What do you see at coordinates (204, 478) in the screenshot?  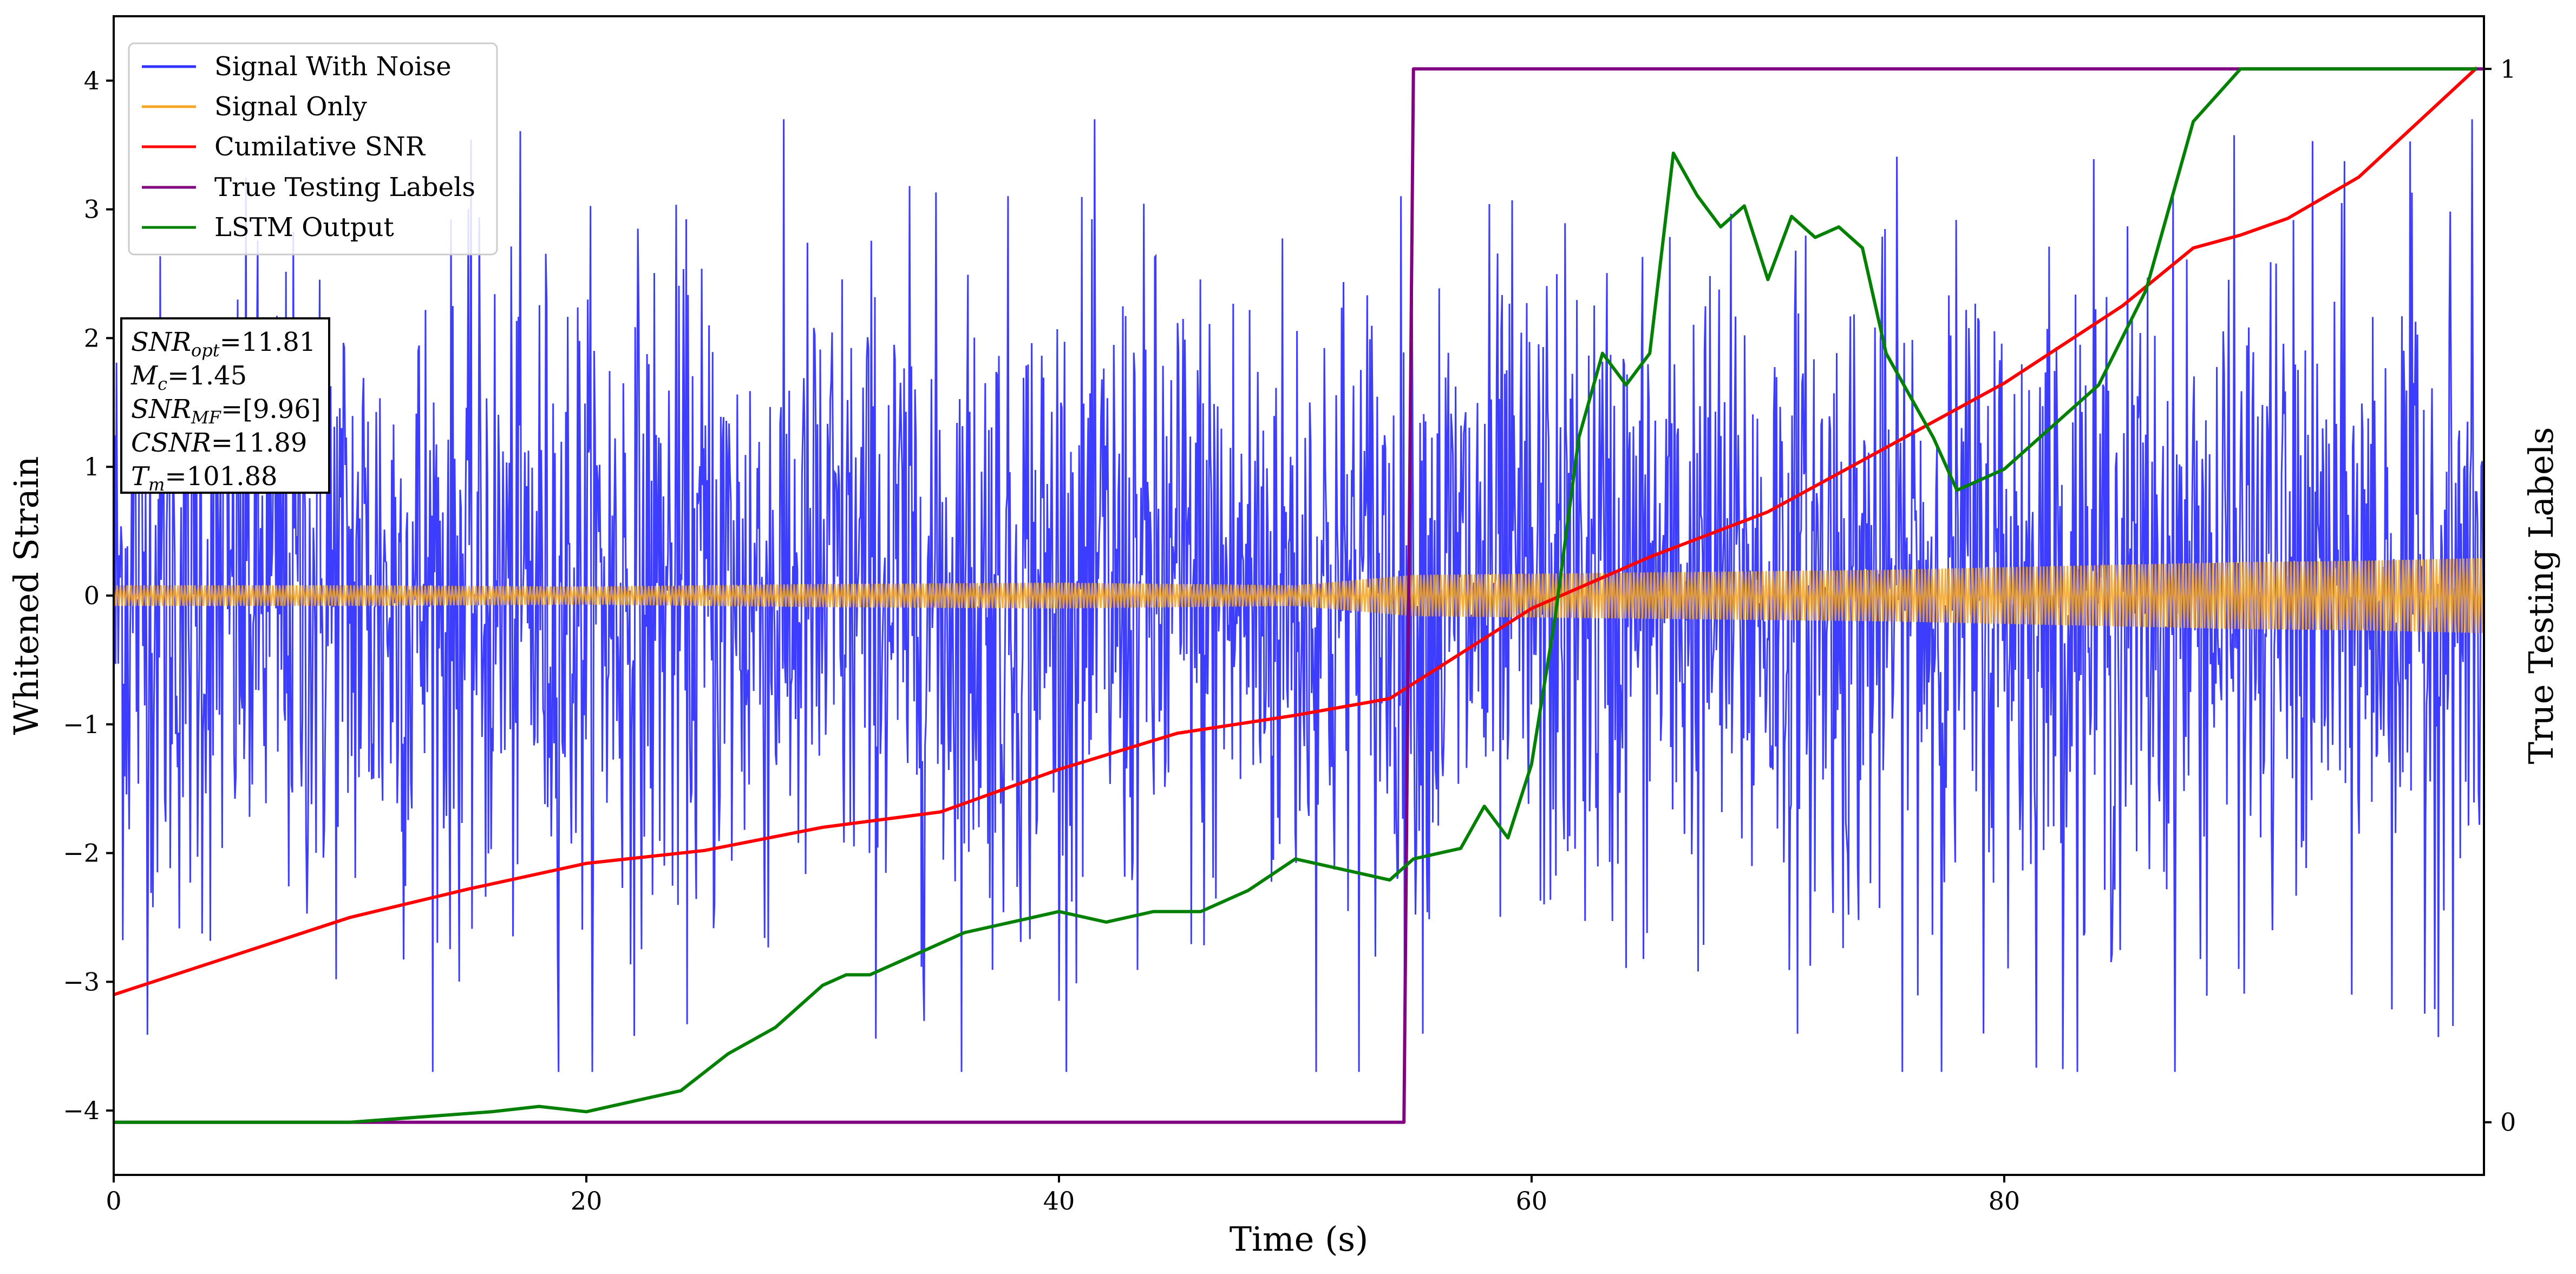 I see `annotation-tm: Tm=101.88` at bounding box center [204, 478].